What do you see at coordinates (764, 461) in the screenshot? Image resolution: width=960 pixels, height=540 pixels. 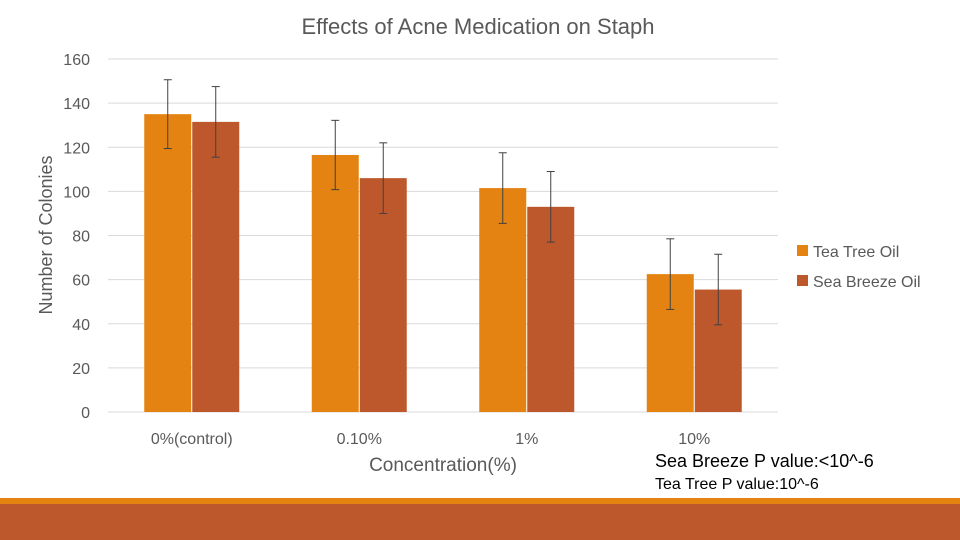 I see `sea-breeze-p-value: Sea Breeze P value:<10^-6` at bounding box center [764, 461].